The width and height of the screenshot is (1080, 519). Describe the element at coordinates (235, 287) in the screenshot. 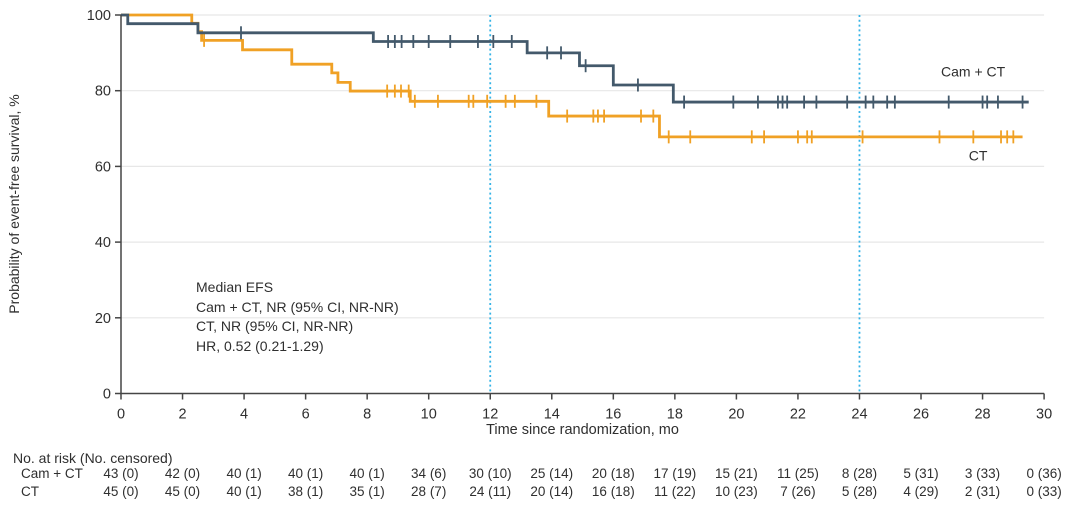

I see `annotation-line-median-efs: Median EFS` at that location.